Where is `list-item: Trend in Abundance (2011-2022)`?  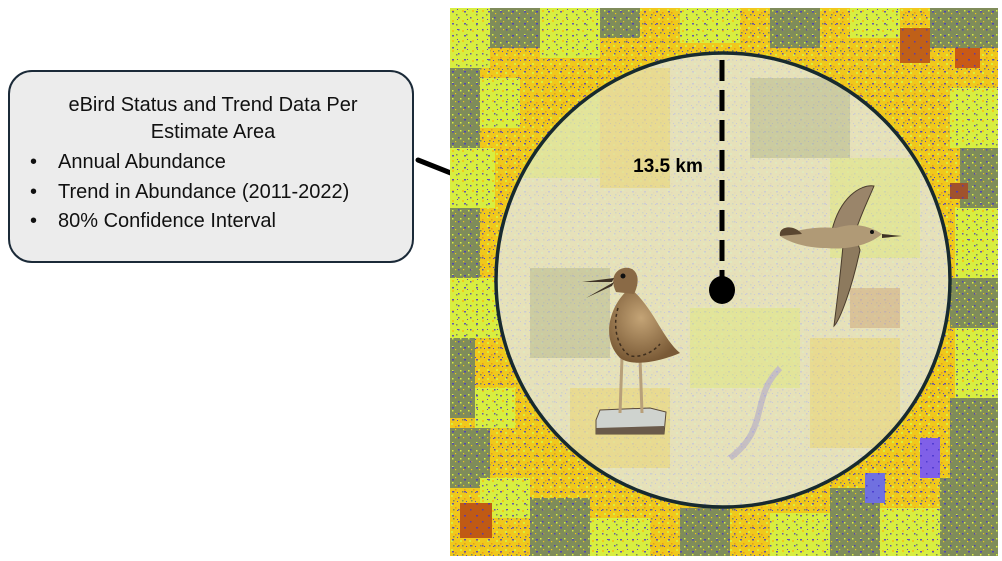
list-item: Trend in Abundance (2011-2022) is located at coordinates (213, 193).